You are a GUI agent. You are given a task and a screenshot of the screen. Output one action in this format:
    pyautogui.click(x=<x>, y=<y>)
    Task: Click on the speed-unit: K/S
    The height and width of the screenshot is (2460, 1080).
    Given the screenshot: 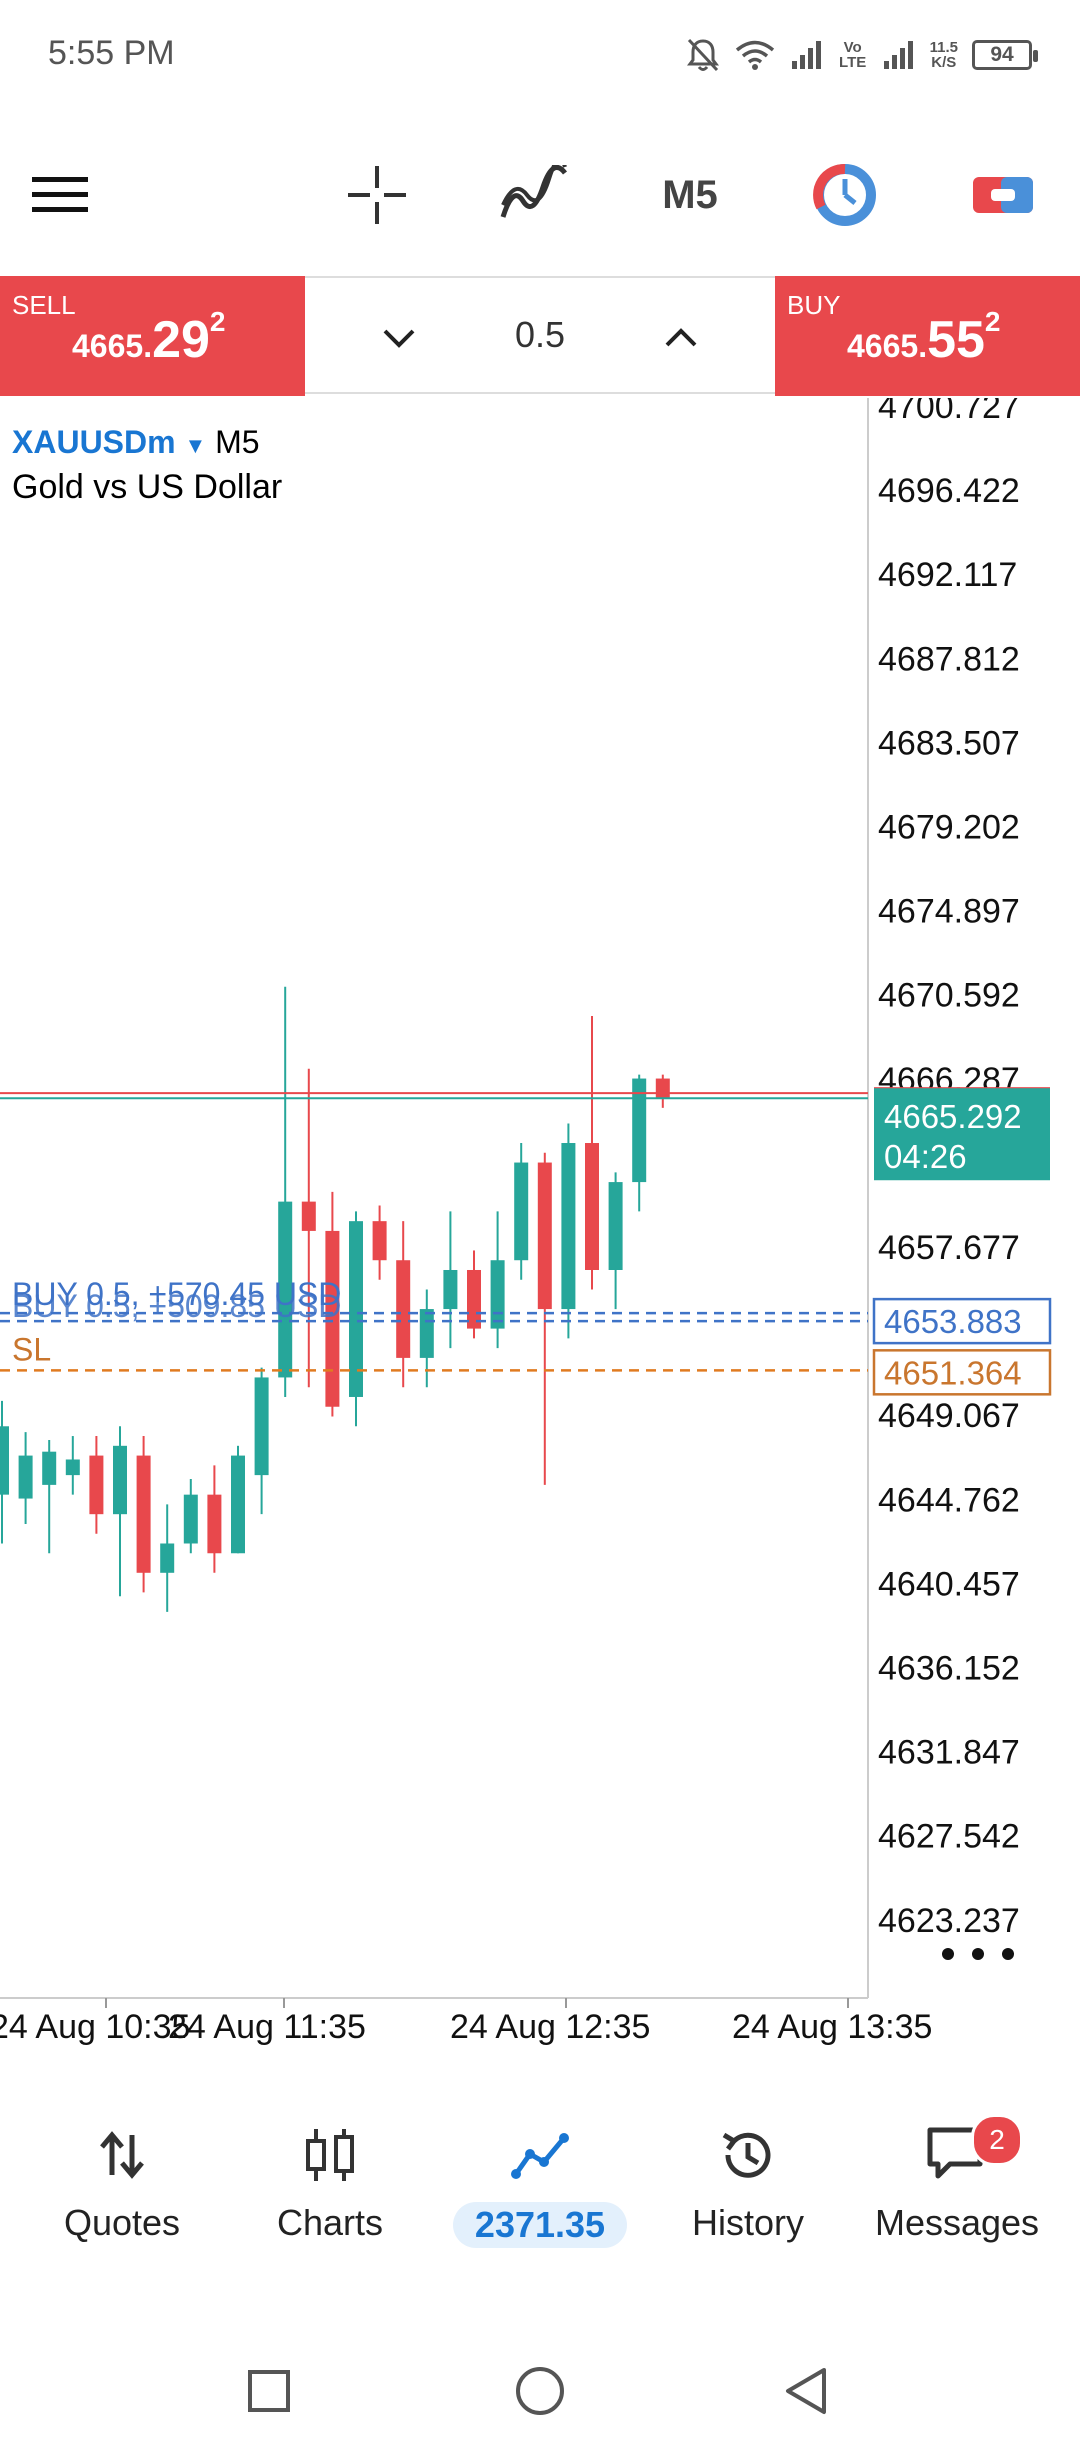 What is the action you would take?
    pyautogui.click(x=944, y=62)
    